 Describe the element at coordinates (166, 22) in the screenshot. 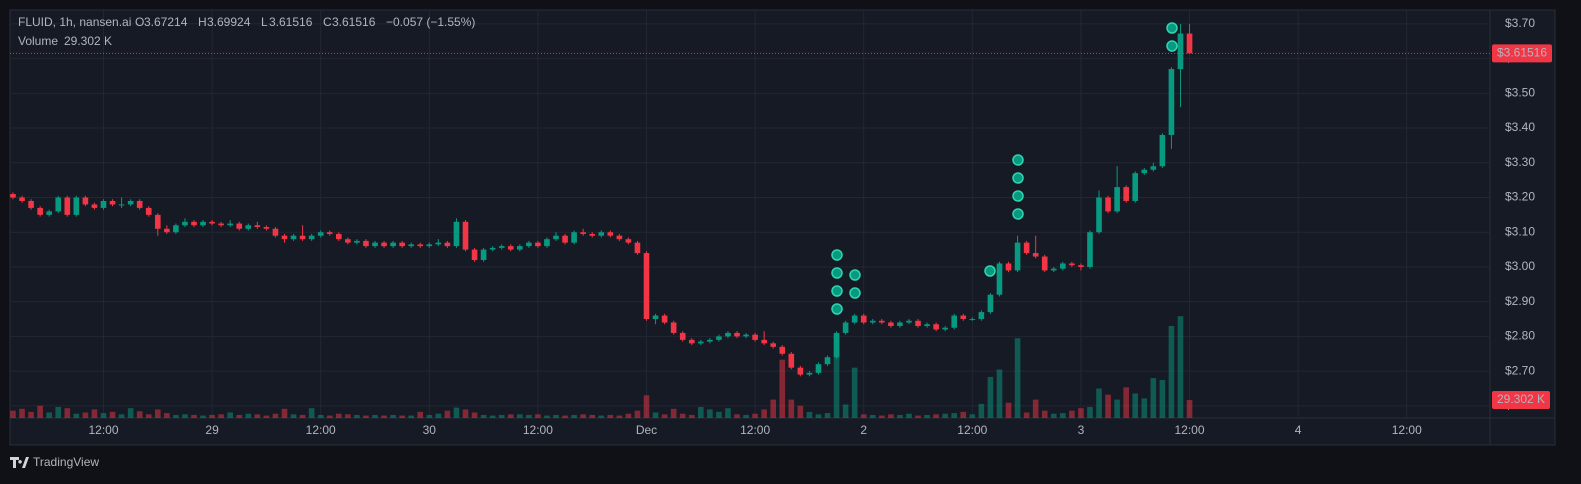

I see `open-value: 3.67214` at that location.